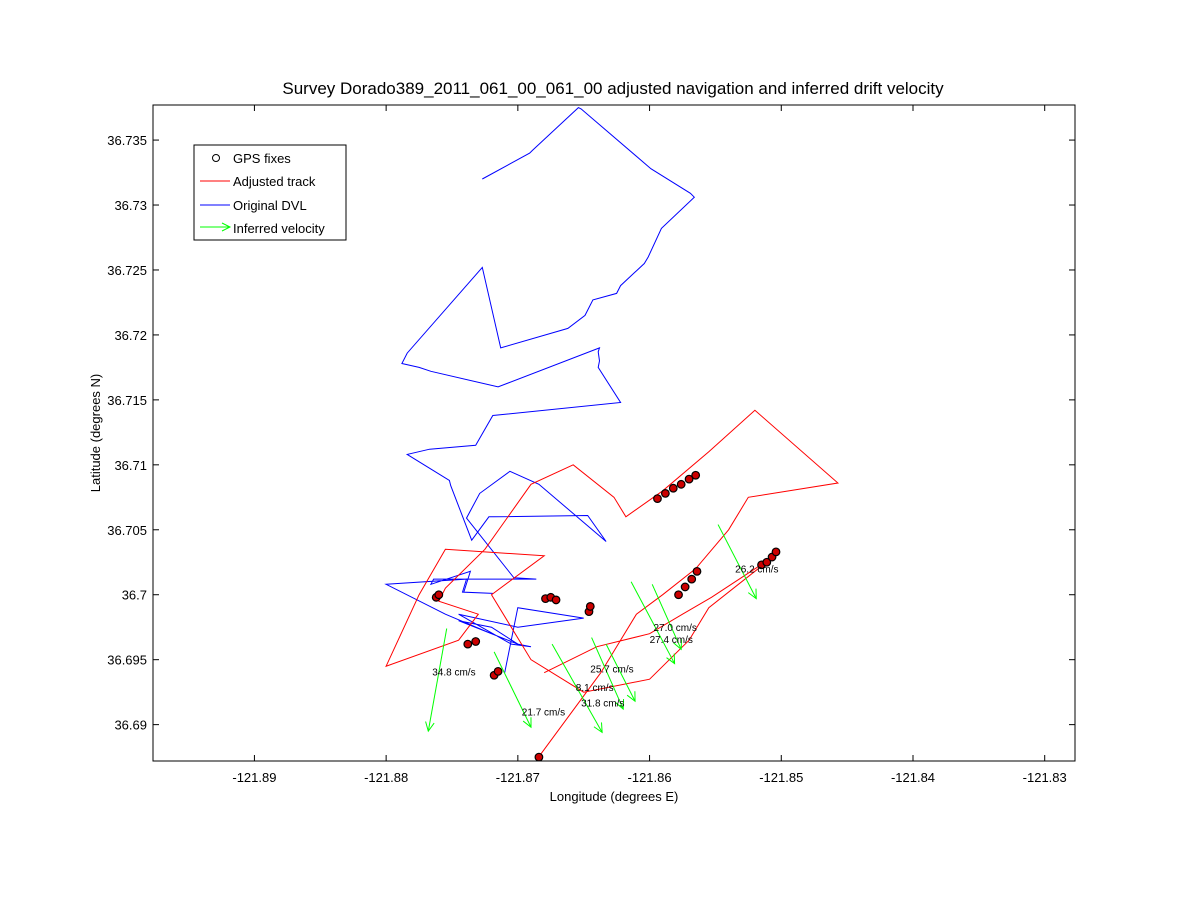  I want to click on x-tick-label: -121.85, so click(781, 777).